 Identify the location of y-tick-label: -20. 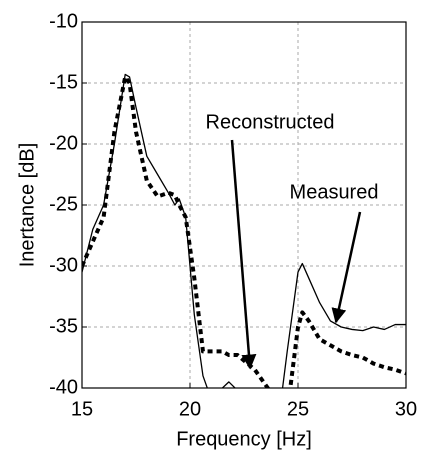
(63, 143).